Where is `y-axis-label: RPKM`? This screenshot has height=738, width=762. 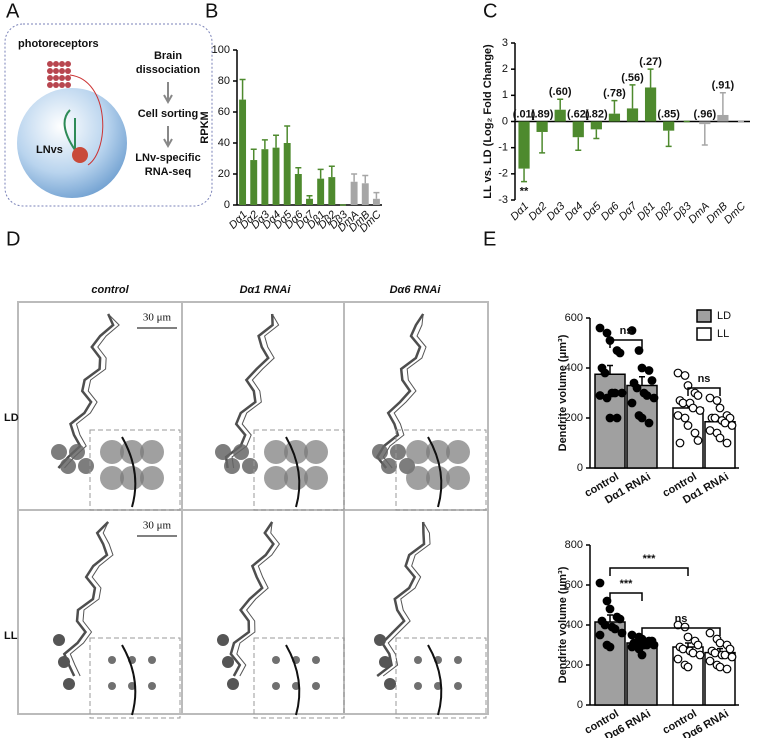
y-axis-label: RPKM is located at coordinates (205, 127).